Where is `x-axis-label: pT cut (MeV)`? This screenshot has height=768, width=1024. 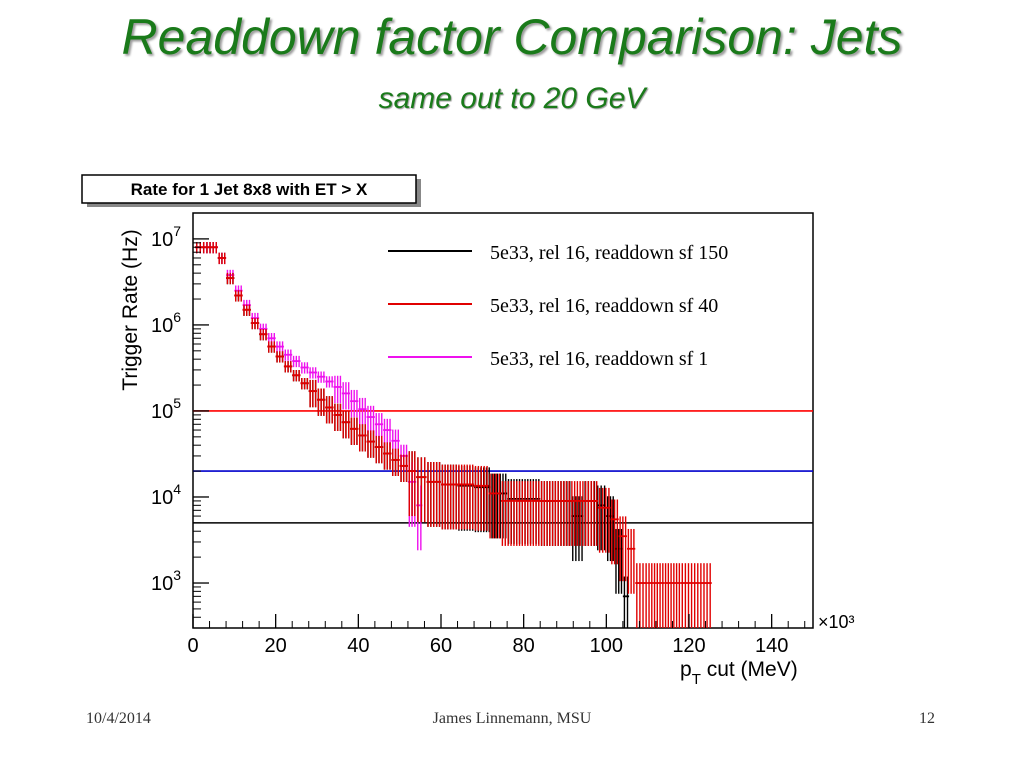
x-axis-label: pT cut (MeV) is located at coordinates (739, 673).